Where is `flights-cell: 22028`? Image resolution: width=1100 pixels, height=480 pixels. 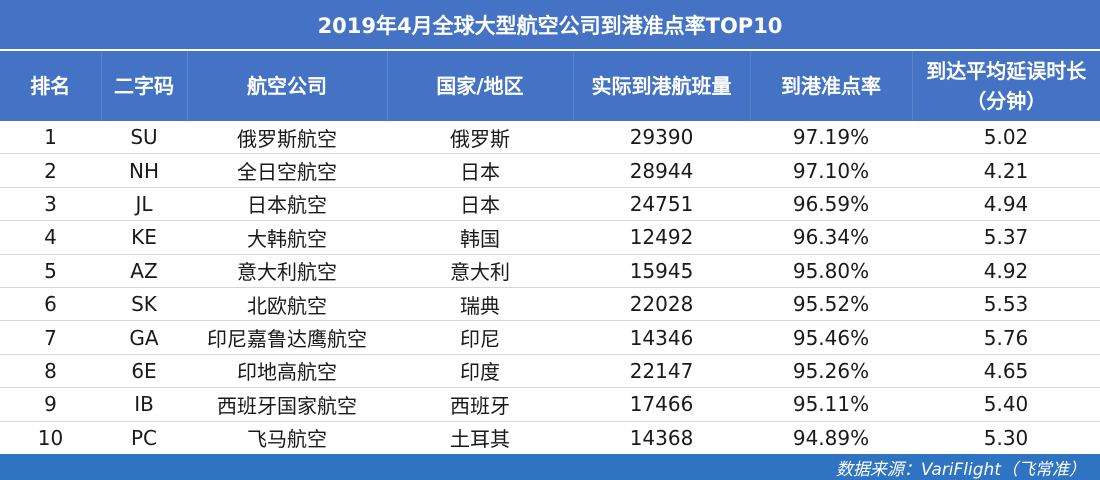 flights-cell: 22028 is located at coordinates (661, 304).